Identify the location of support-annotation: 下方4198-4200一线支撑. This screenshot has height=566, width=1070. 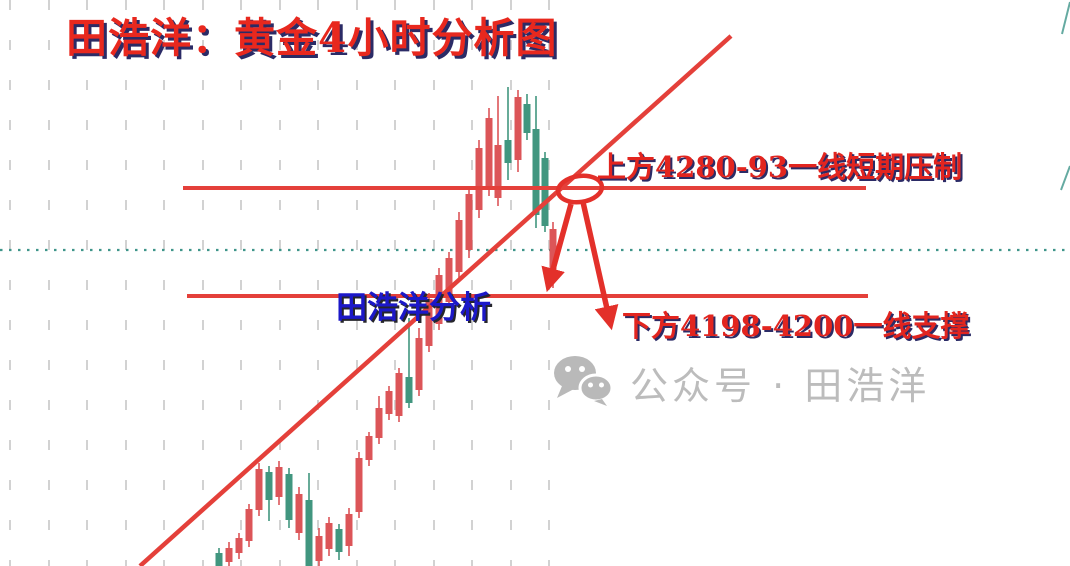
(796, 326).